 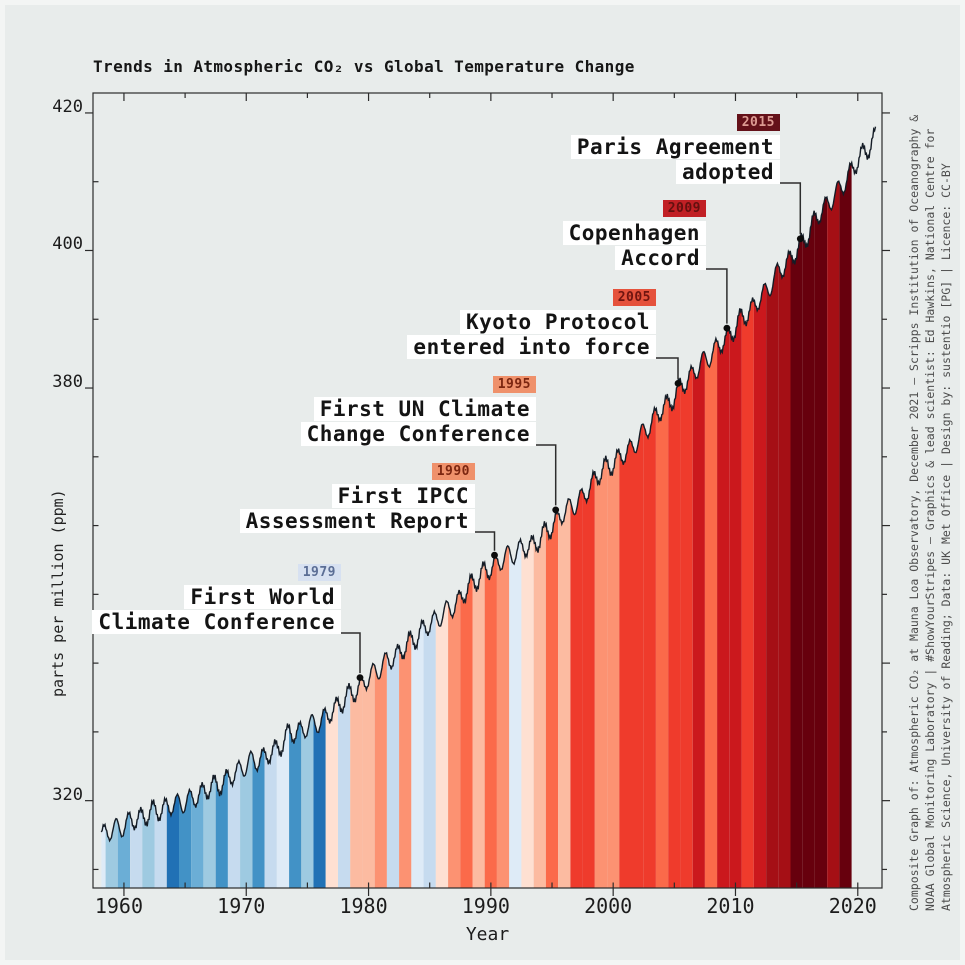 What do you see at coordinates (485, 906) in the screenshot?
I see `x-tick-label: 1990` at bounding box center [485, 906].